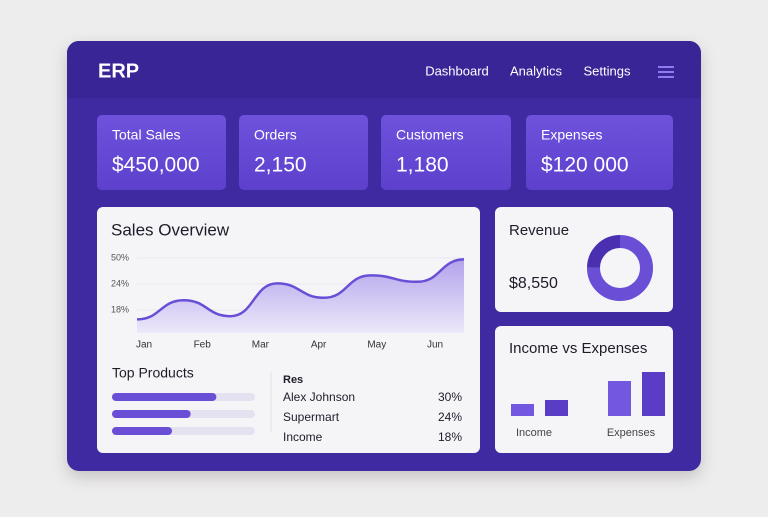 The width and height of the screenshot is (768, 517). Describe the element at coordinates (280, 165) in the screenshot. I see `kpi-value: 2,150` at that location.